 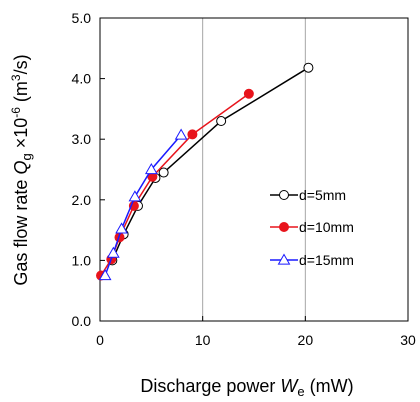 What do you see at coordinates (326, 227) in the screenshot?
I see `legend-label-d=10mm: d=10mm` at bounding box center [326, 227].